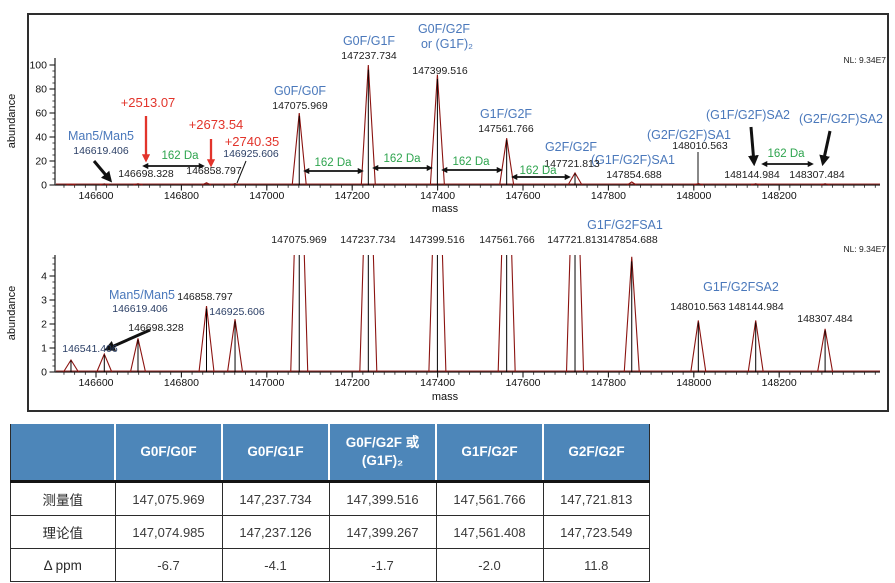 This screenshot has width=895, height=583. What do you see at coordinates (168, 565) in the screenshot?
I see `value-cell: -6.7` at bounding box center [168, 565].